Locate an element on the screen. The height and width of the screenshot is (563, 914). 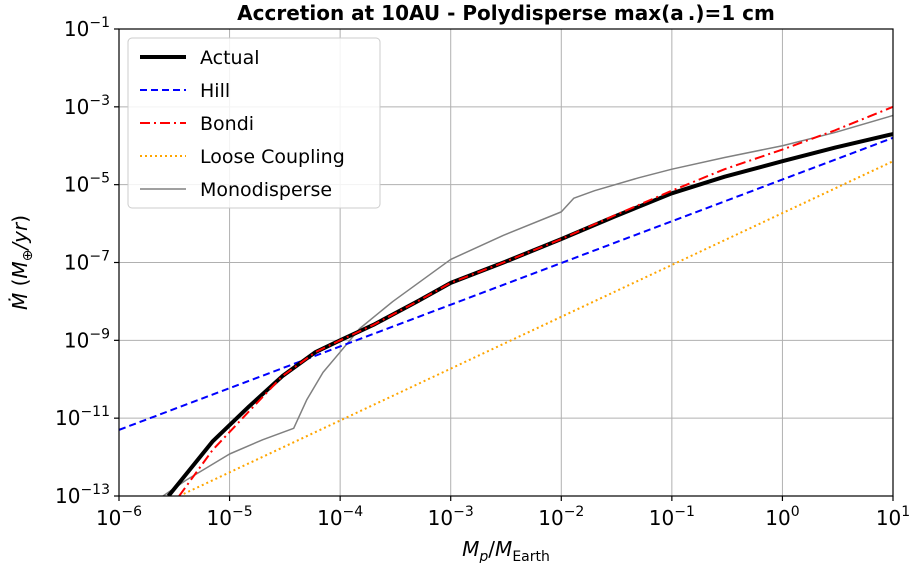
y-tick-label: 10⁻⁹ is located at coordinates (87, 339).